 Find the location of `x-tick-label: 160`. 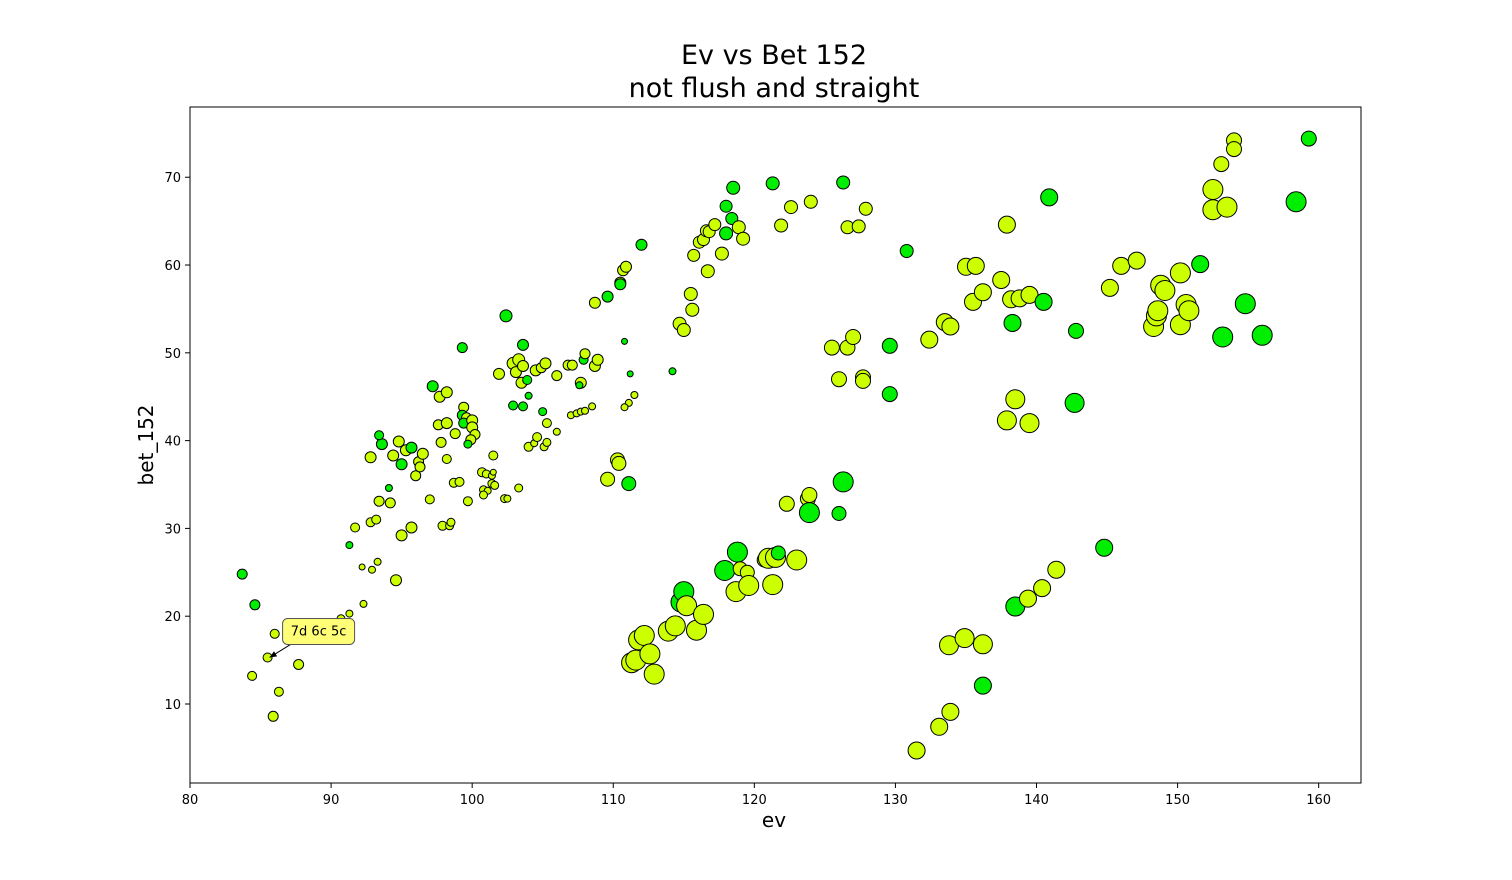

x-tick-label: 160 is located at coordinates (1318, 800).